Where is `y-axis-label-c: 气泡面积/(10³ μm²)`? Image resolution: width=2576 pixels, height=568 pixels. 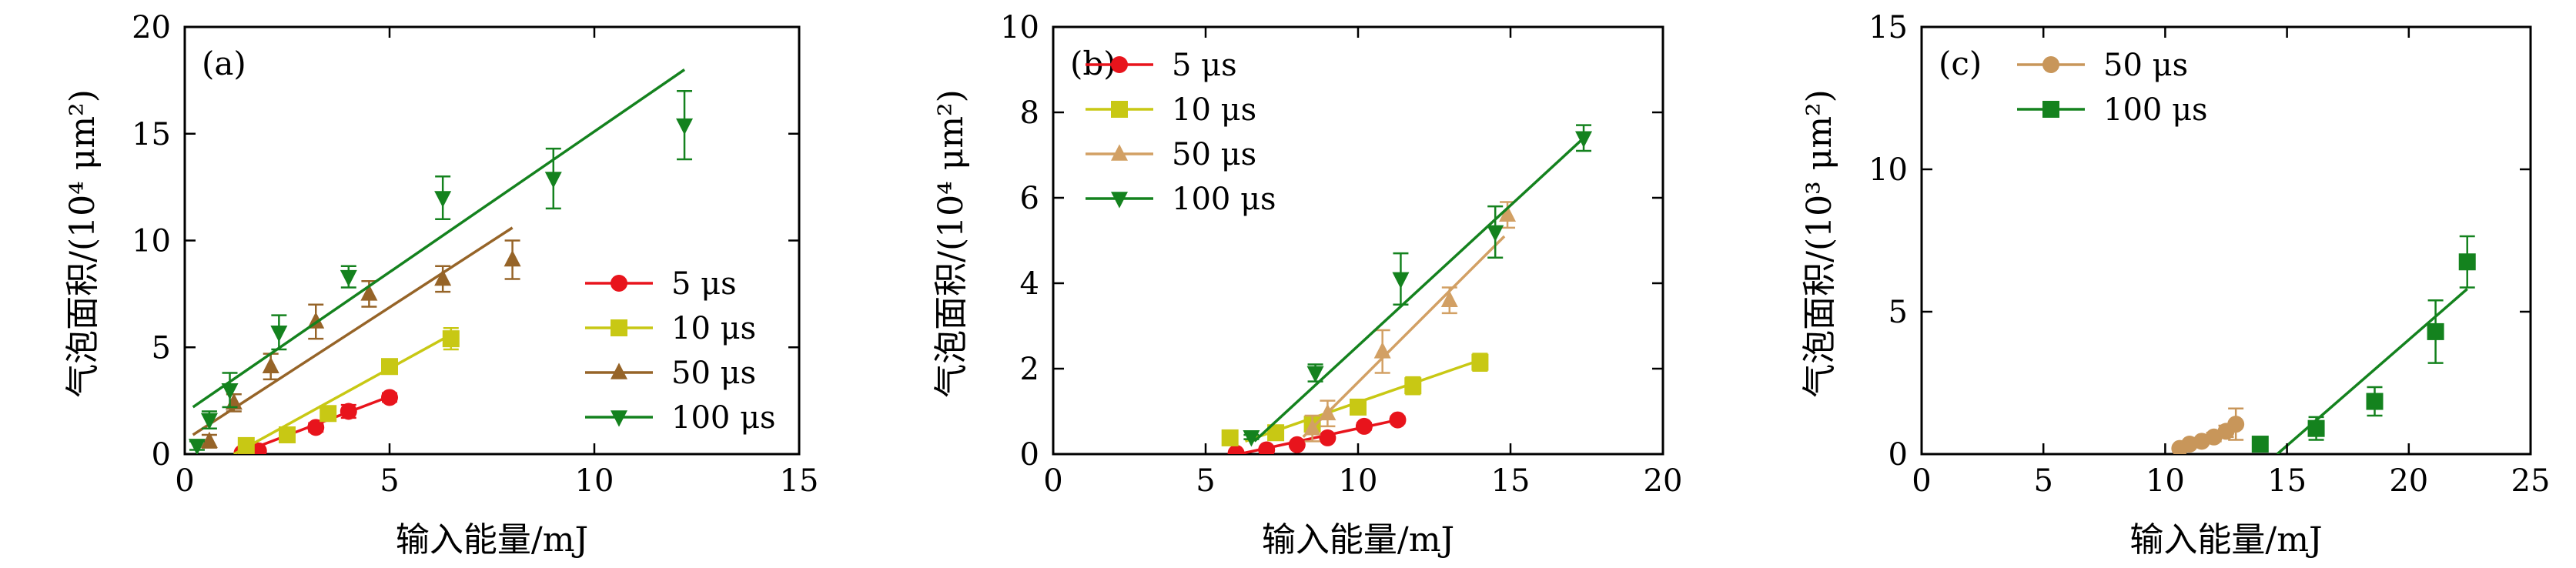
y-axis-label-c: 气泡面积/(10³ μm²) is located at coordinates (1820, 243).